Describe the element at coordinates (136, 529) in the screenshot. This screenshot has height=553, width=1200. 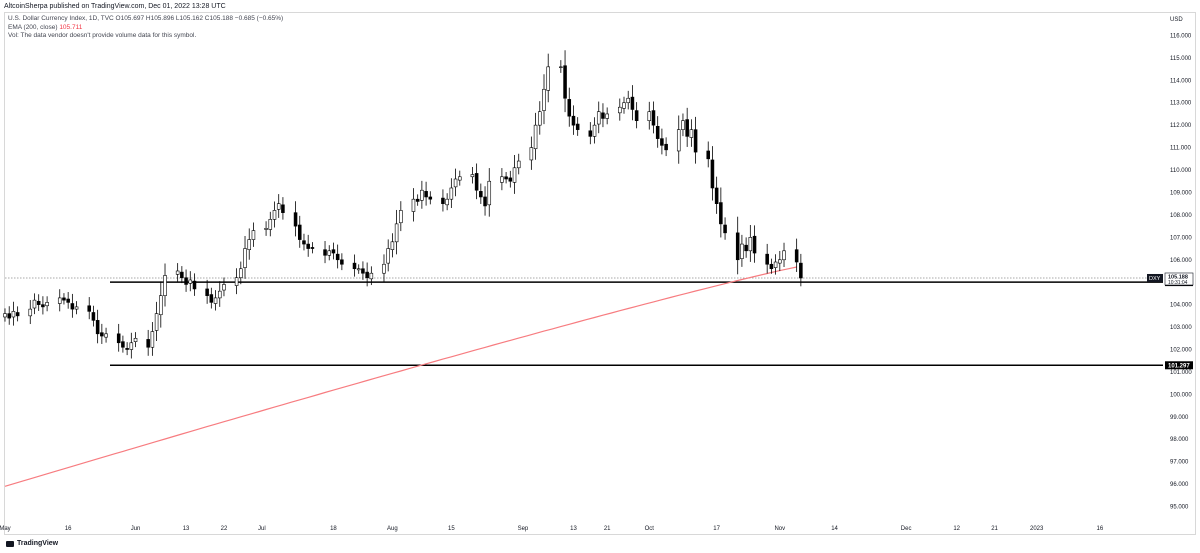
I see `x-tick-label: Jun` at that location.